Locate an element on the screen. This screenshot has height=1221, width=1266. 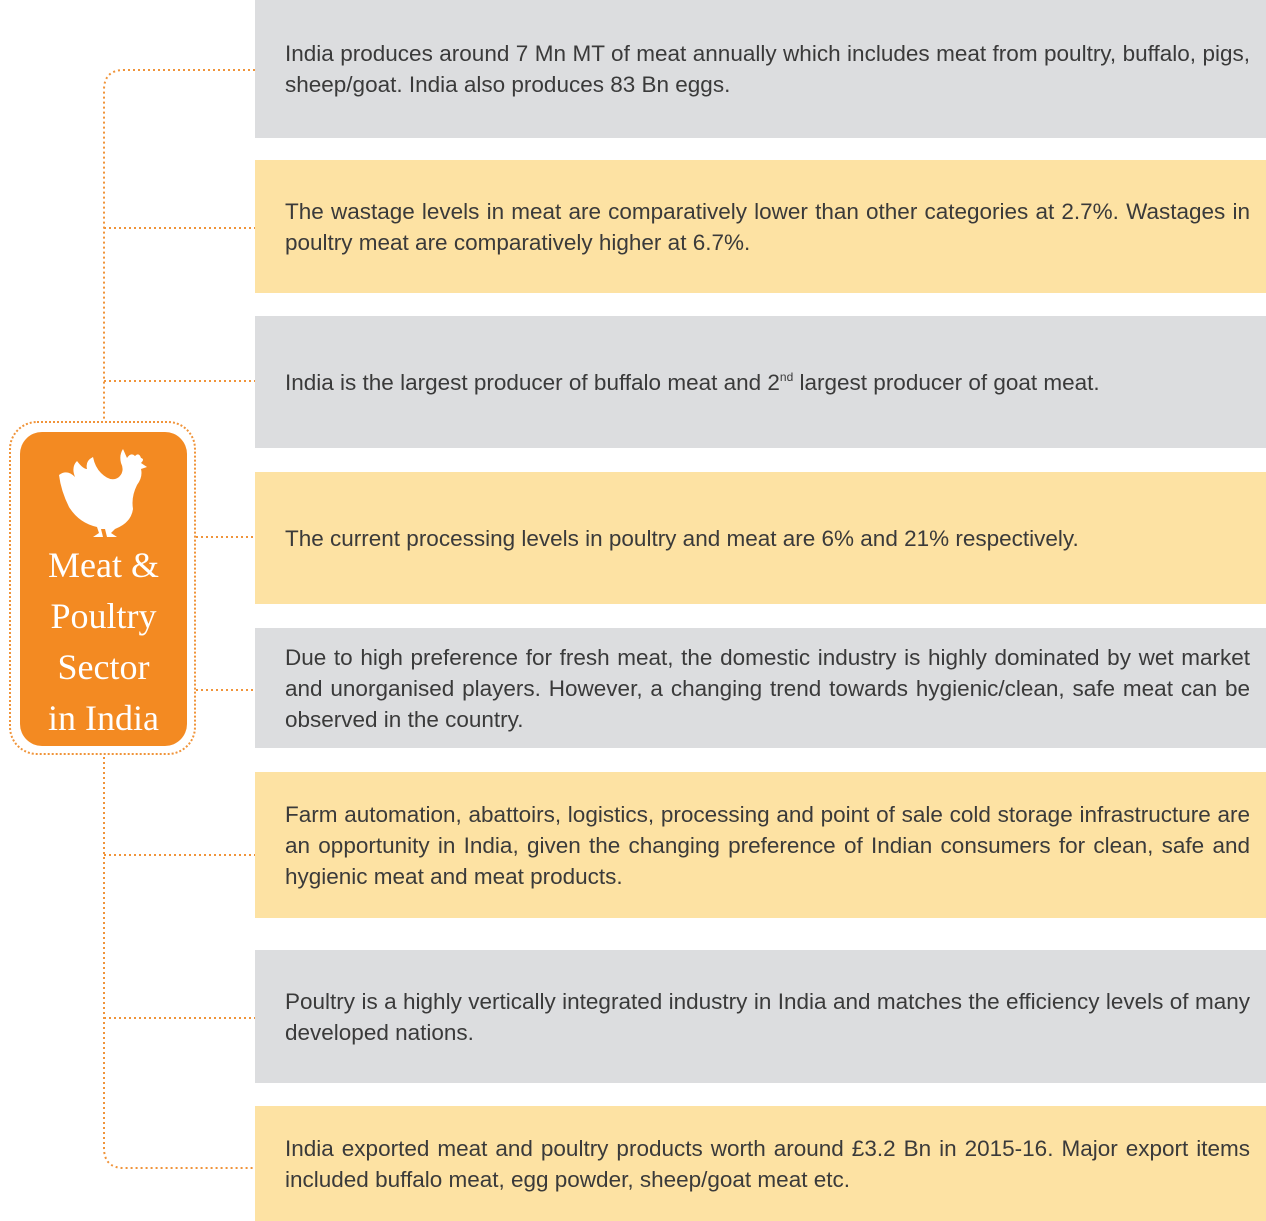
hub: Meat & Poultry Sector in India is located at coordinates (103, 589).